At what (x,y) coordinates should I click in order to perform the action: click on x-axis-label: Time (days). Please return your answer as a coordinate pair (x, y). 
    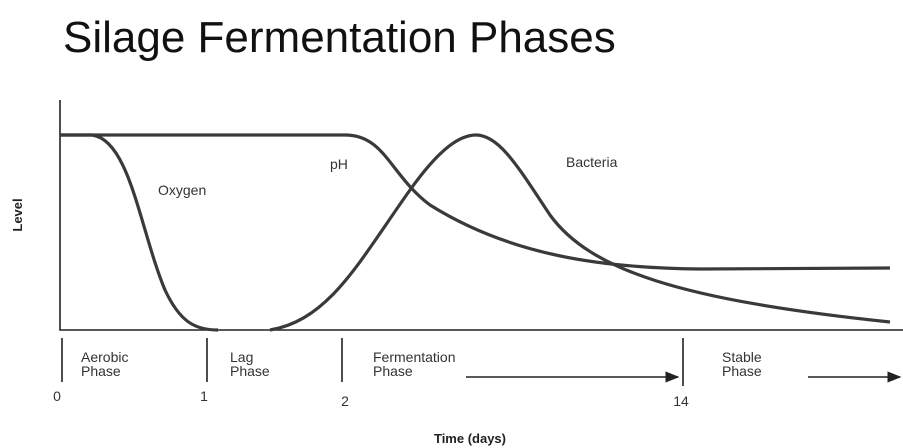
    Looking at the image, I should click on (470, 438).